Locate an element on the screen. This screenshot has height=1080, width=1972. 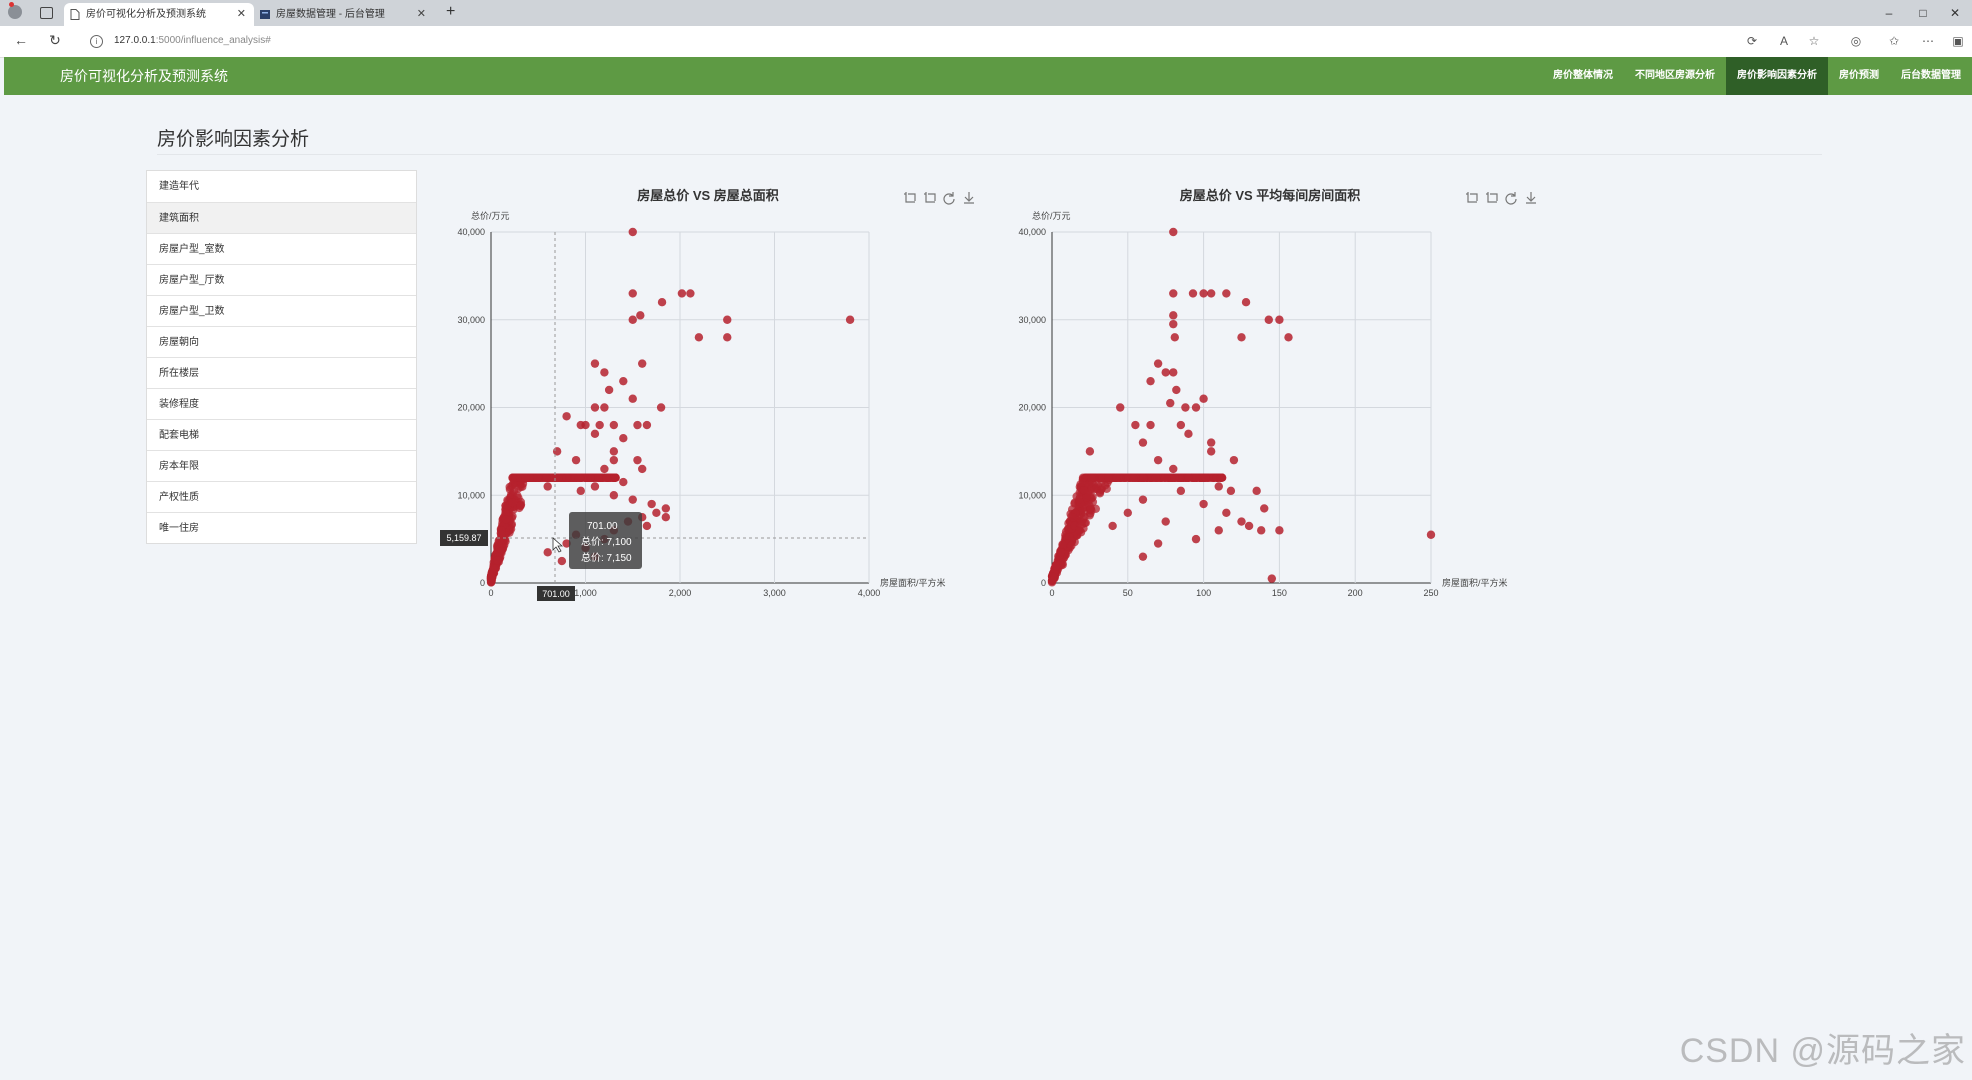
factor-item: 建造年代 is located at coordinates (179, 186).